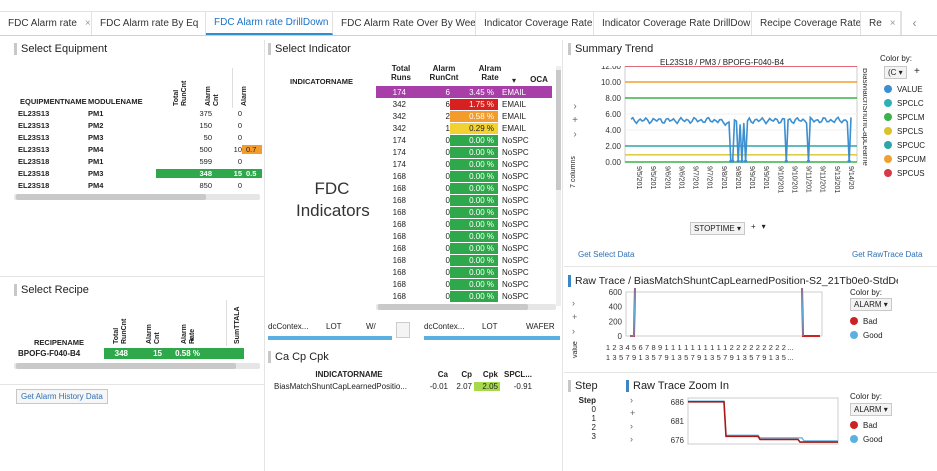 Image resolution: width=937 pixels, height=471 pixels. I want to click on table-row: EL23S18 PM3 348 15 0.5, so click(140, 173).